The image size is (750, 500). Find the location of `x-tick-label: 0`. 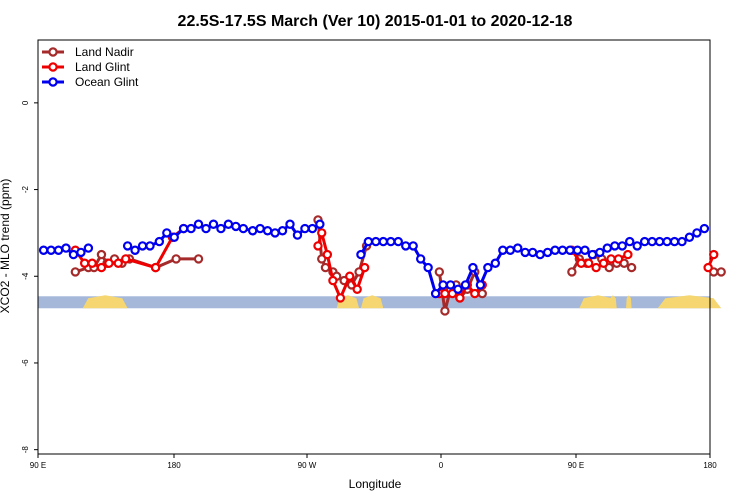

x-tick-label: 0 is located at coordinates (441, 465).